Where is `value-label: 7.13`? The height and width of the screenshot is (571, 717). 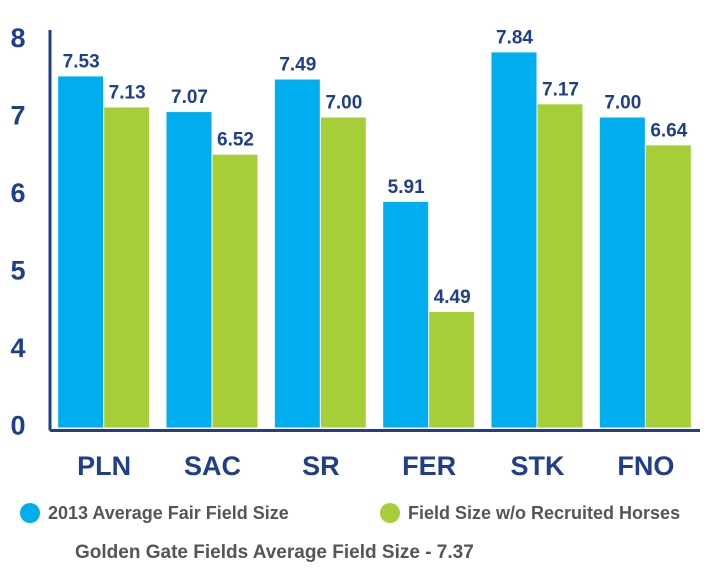
value-label: 7.13 is located at coordinates (127, 92).